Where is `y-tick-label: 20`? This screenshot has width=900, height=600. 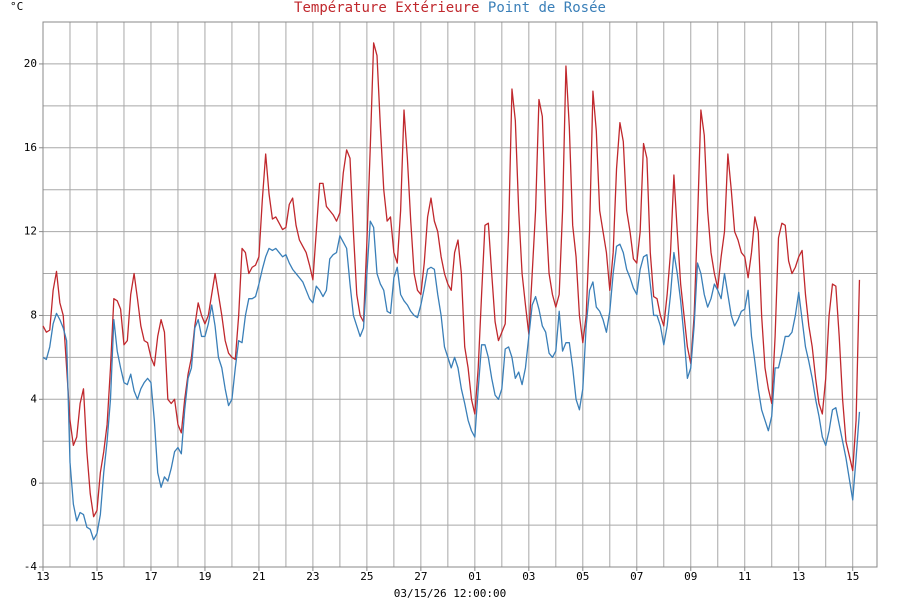
y-tick-label: 20 is located at coordinates (30, 63).